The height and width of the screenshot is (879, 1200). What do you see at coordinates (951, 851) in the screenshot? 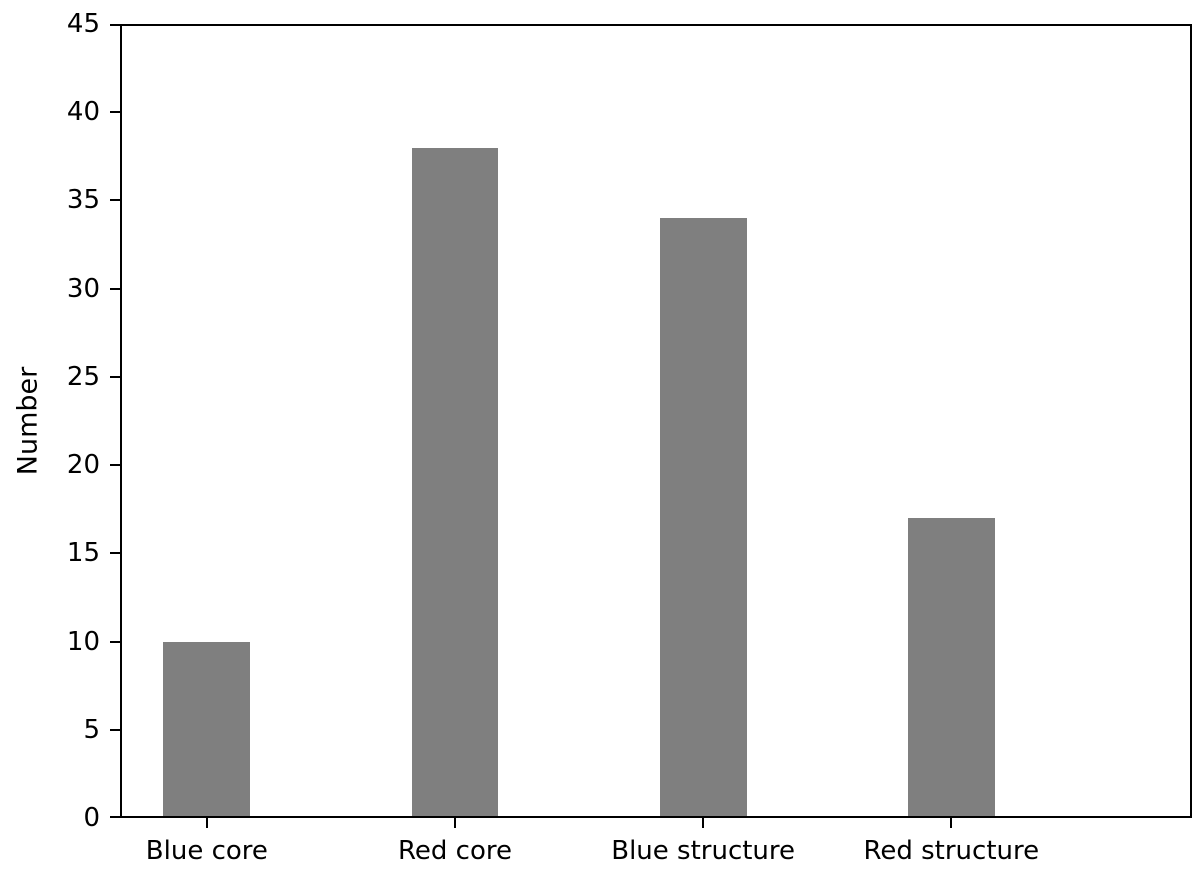
I see `x-tick-label: Red structure` at bounding box center [951, 851].